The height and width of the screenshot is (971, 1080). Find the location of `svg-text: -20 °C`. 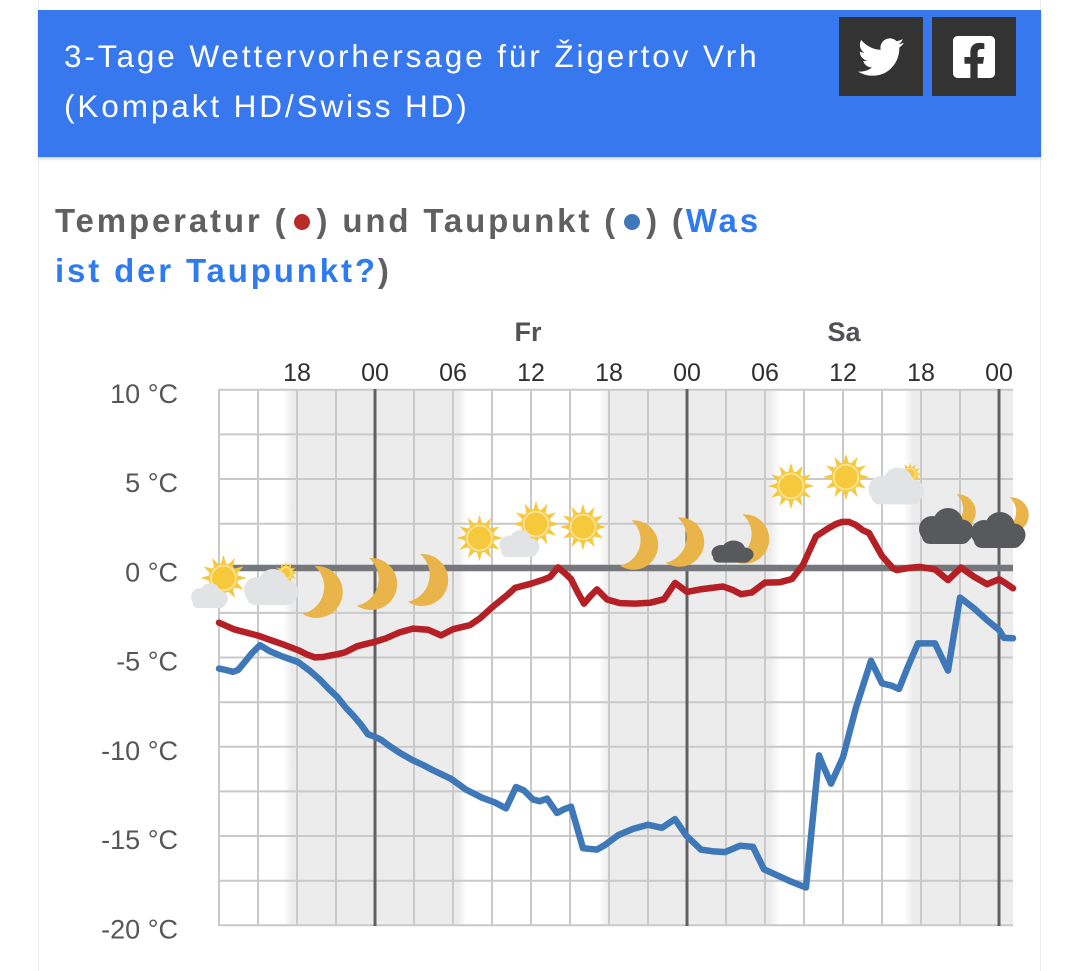

svg-text: -20 °C is located at coordinates (139, 929).